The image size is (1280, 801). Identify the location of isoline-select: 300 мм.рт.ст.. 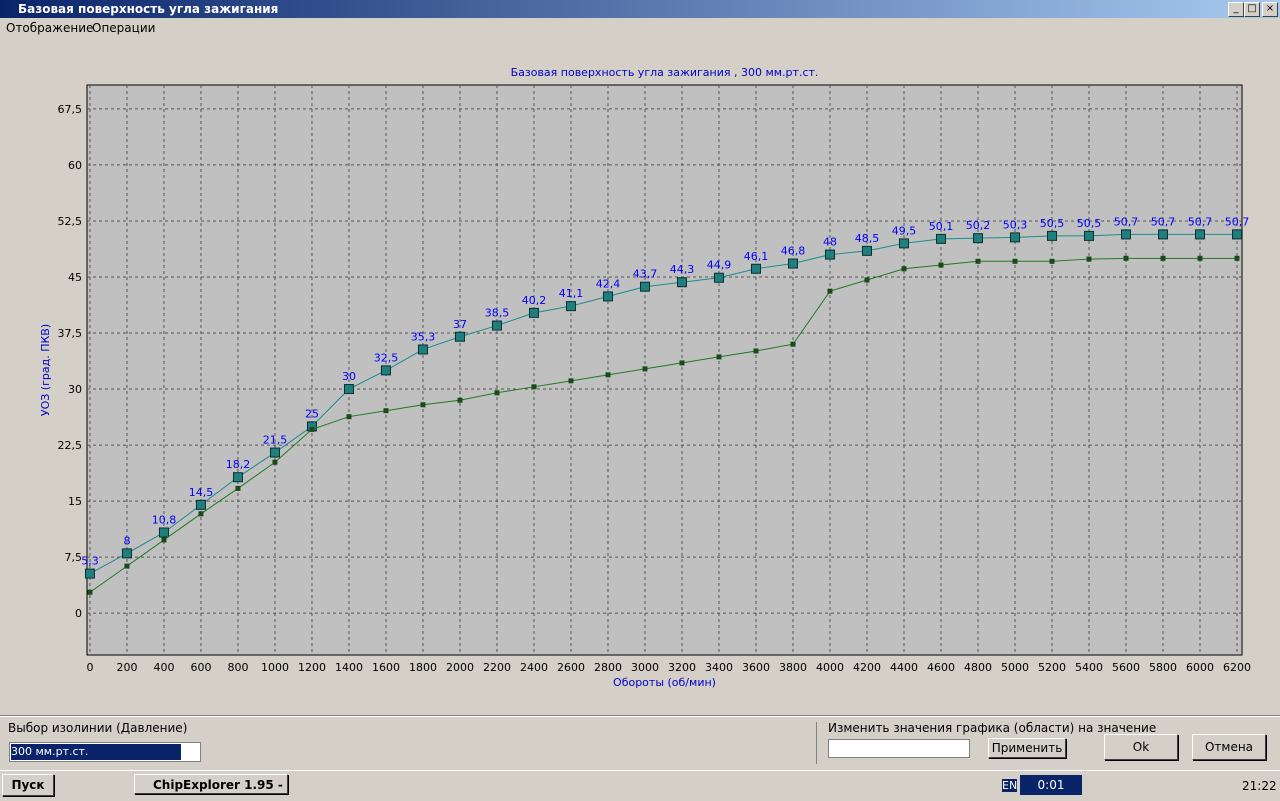
(105, 752).